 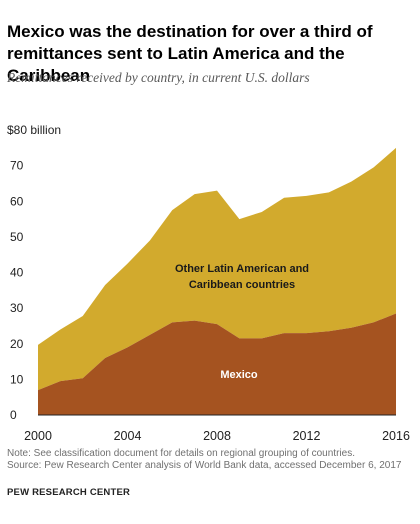 What do you see at coordinates (17, 379) in the screenshot?
I see `y-tick-label: 10` at bounding box center [17, 379].